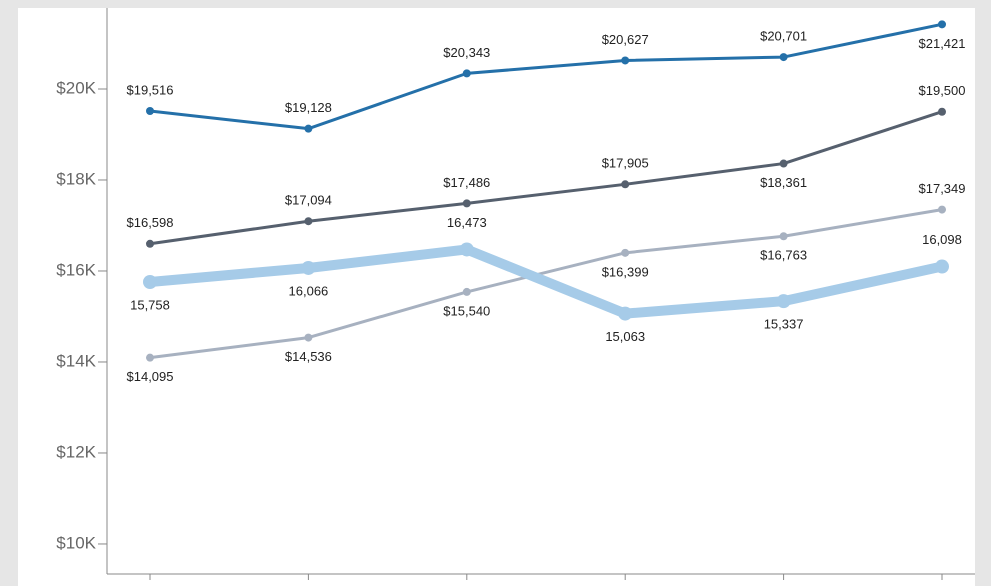 This screenshot has height=586, width=991. I want to click on y-tick-label: $16K, so click(76, 269).